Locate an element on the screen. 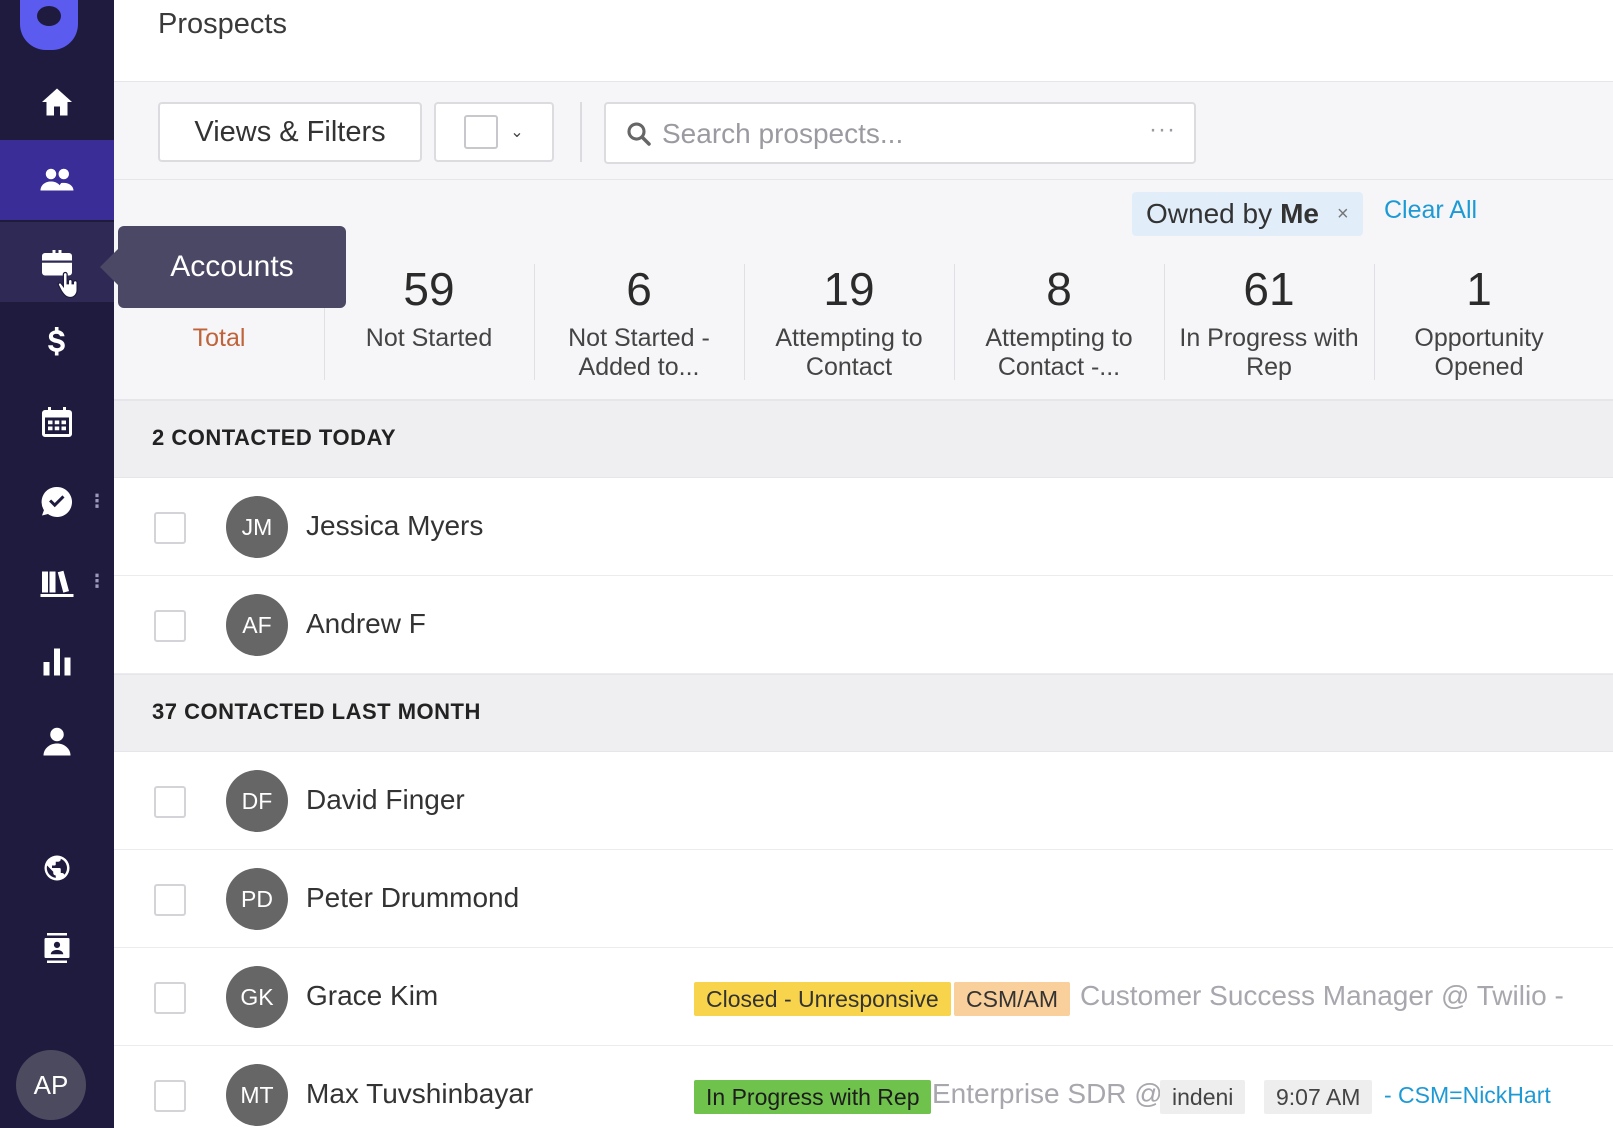  nav-contacts is located at coordinates (57, 948).